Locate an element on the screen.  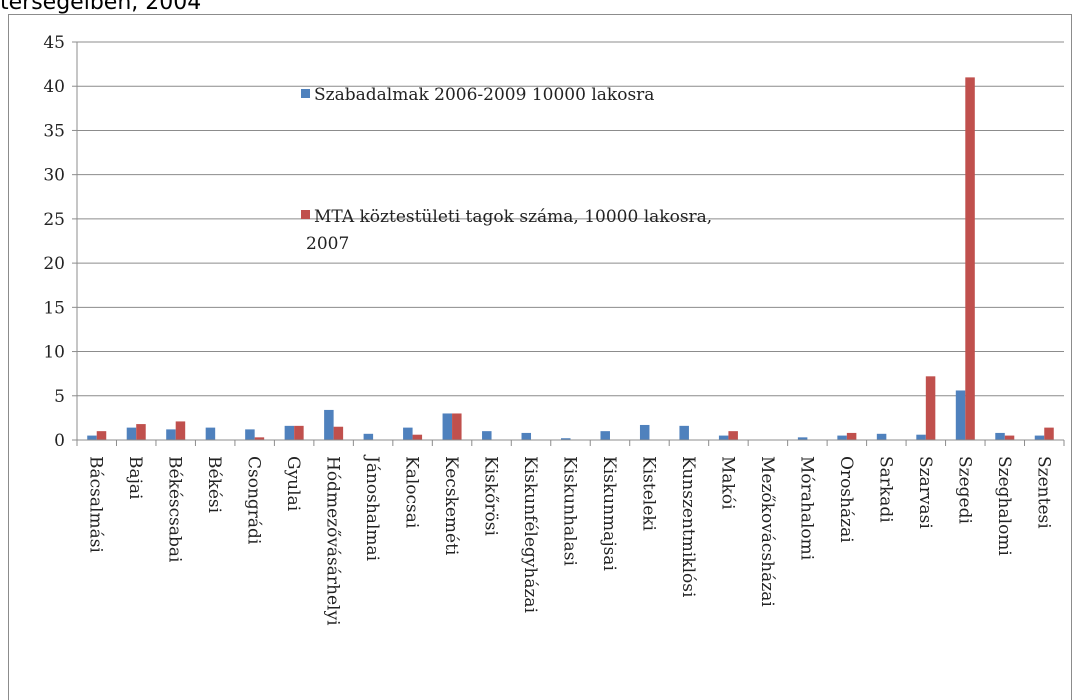
category-label: Békéscsabai is located at coordinates (175, 509).